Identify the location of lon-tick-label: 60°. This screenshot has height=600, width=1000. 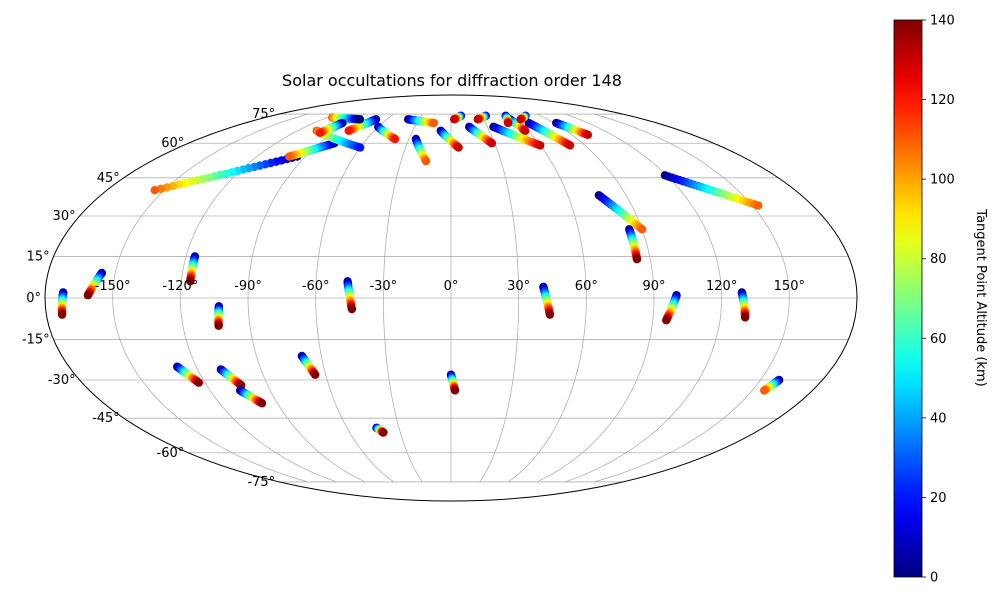
(586, 286).